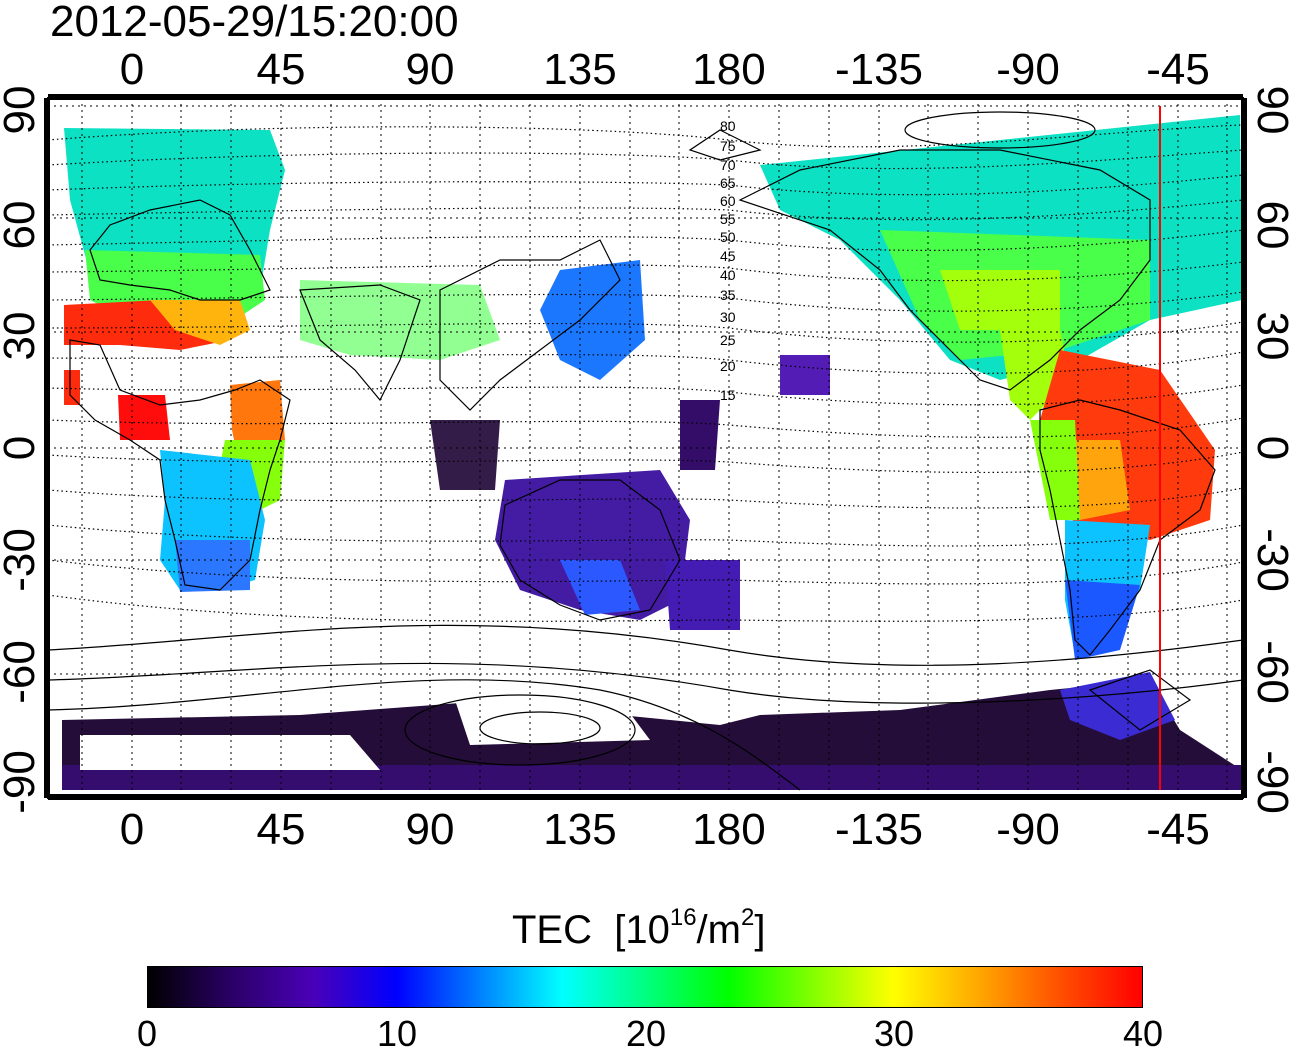  Describe the element at coordinates (728, 275) in the screenshot. I see `contour-label: 40` at that location.